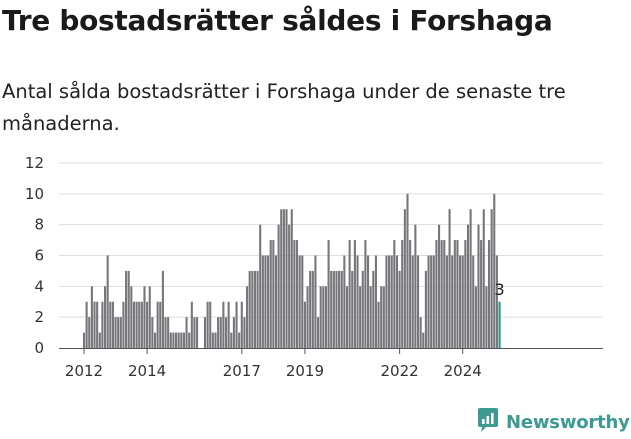  I want to click on y-tick-label: 2, so click(39, 317).